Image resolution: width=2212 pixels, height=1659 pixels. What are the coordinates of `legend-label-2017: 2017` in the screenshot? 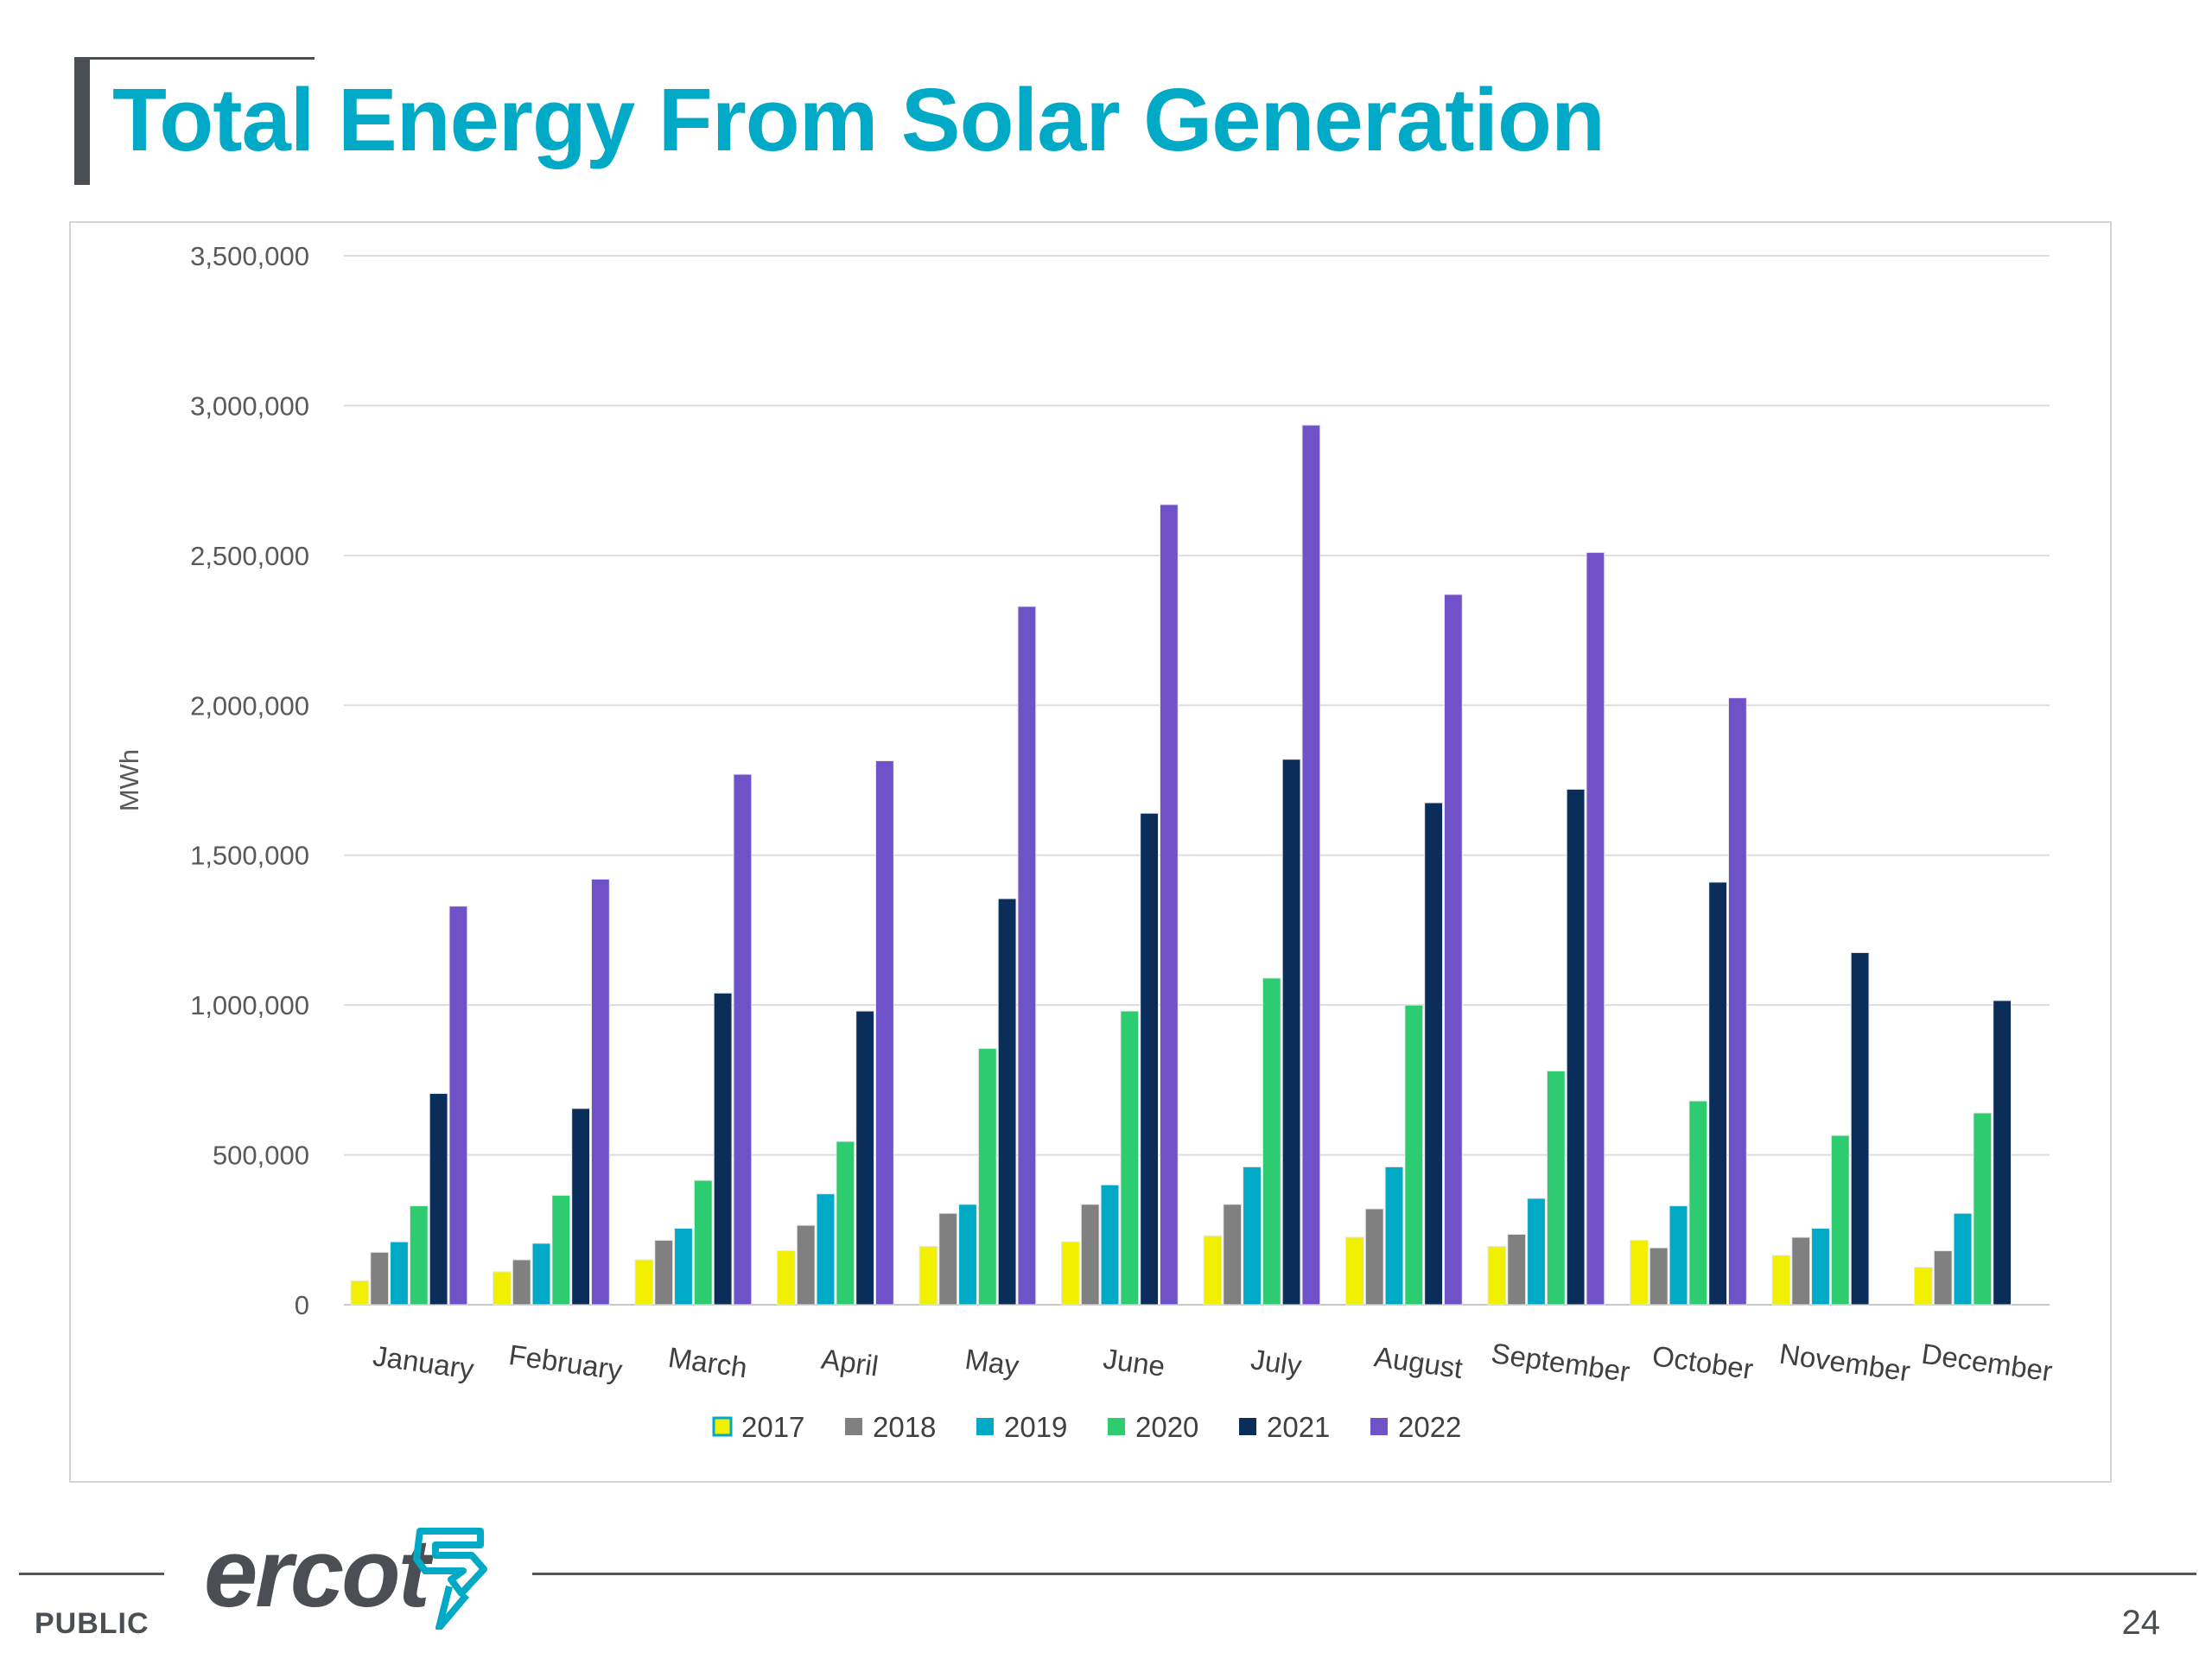 It's located at (772, 1427).